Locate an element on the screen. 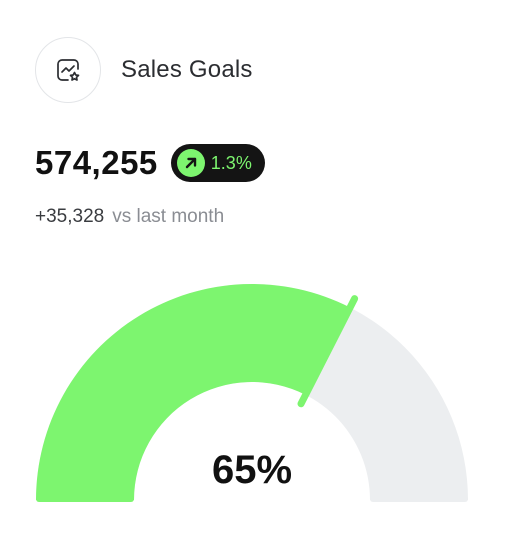 The height and width of the screenshot is (540, 505). metric-row: 574,255 1.3% is located at coordinates (150, 163).